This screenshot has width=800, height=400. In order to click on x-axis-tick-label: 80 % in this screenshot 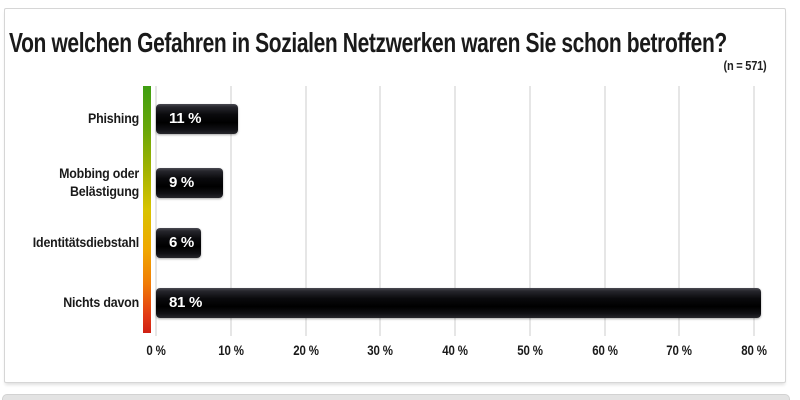, I will do `click(754, 350)`.